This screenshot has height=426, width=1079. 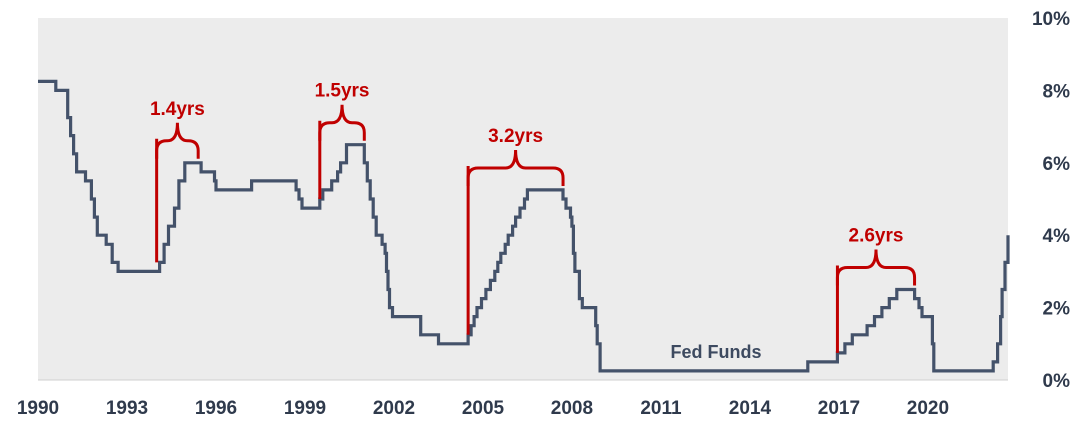 I want to click on x-tick-1990: 1990, so click(x=38, y=408).